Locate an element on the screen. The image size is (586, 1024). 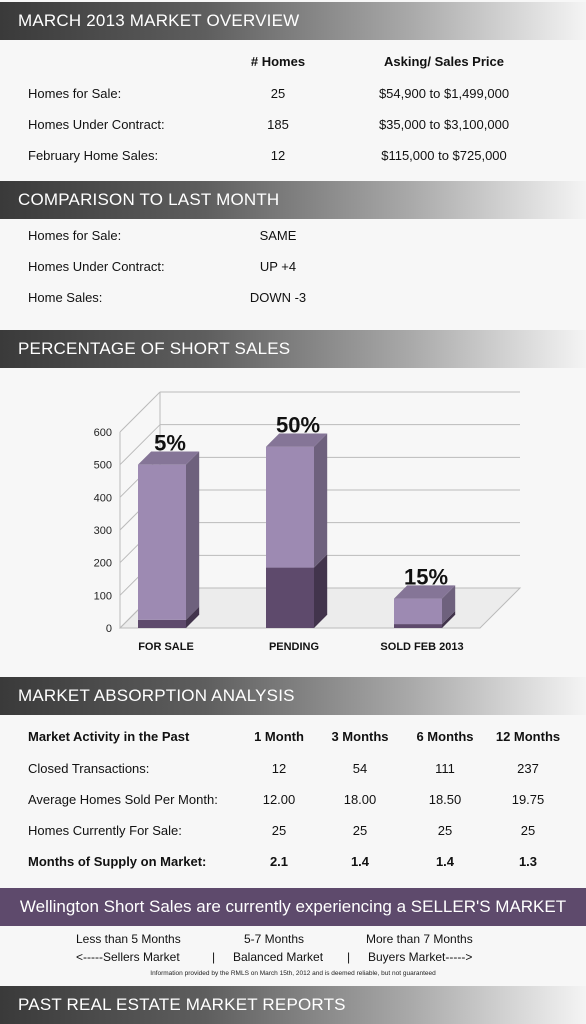
absorption-cell: 111 is located at coordinates (445, 768).